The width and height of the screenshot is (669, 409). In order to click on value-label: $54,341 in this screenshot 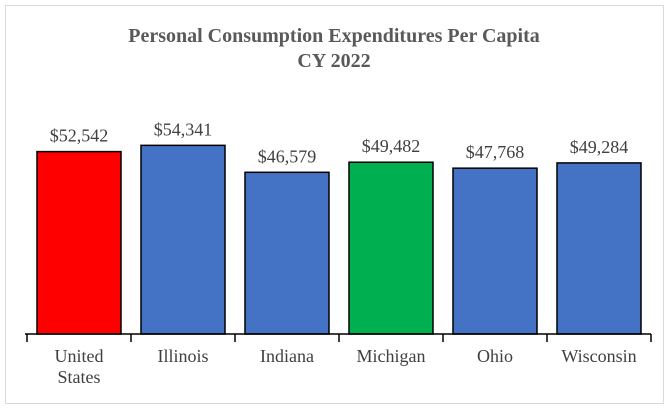, I will do `click(183, 129)`.